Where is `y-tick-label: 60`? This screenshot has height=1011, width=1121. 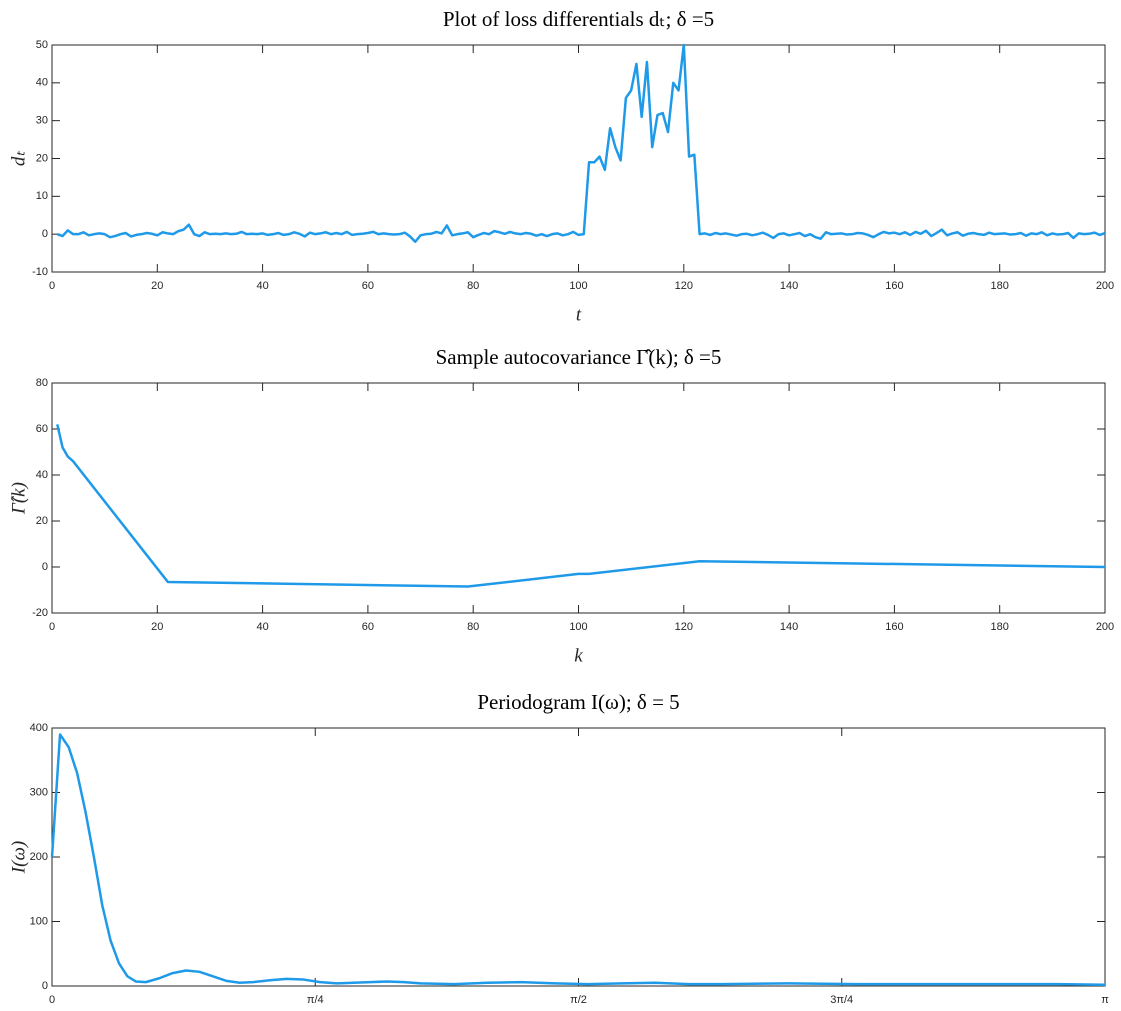 y-tick-label: 60 is located at coordinates (42, 429).